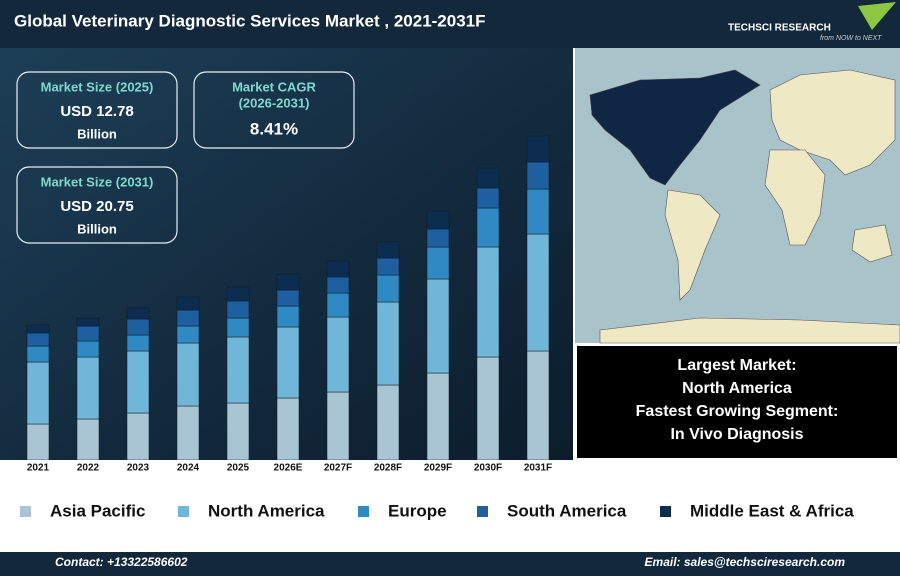 The image size is (900, 576). I want to click on highlight-line: North America, so click(737, 388).